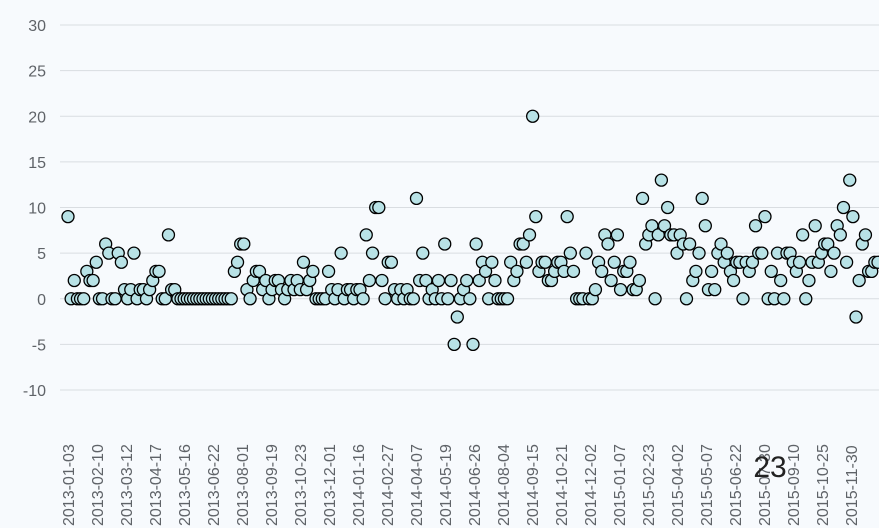 The height and width of the screenshot is (528, 879). Describe the element at coordinates (852, 485) in the screenshot. I see `x-tick-label: 2015-11-30` at that location.